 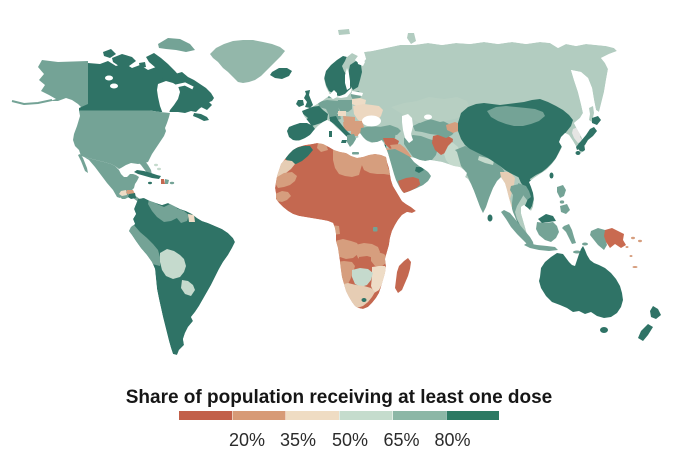 What do you see at coordinates (452, 440) in the screenshot?
I see `svg-text: 80%` at bounding box center [452, 440].